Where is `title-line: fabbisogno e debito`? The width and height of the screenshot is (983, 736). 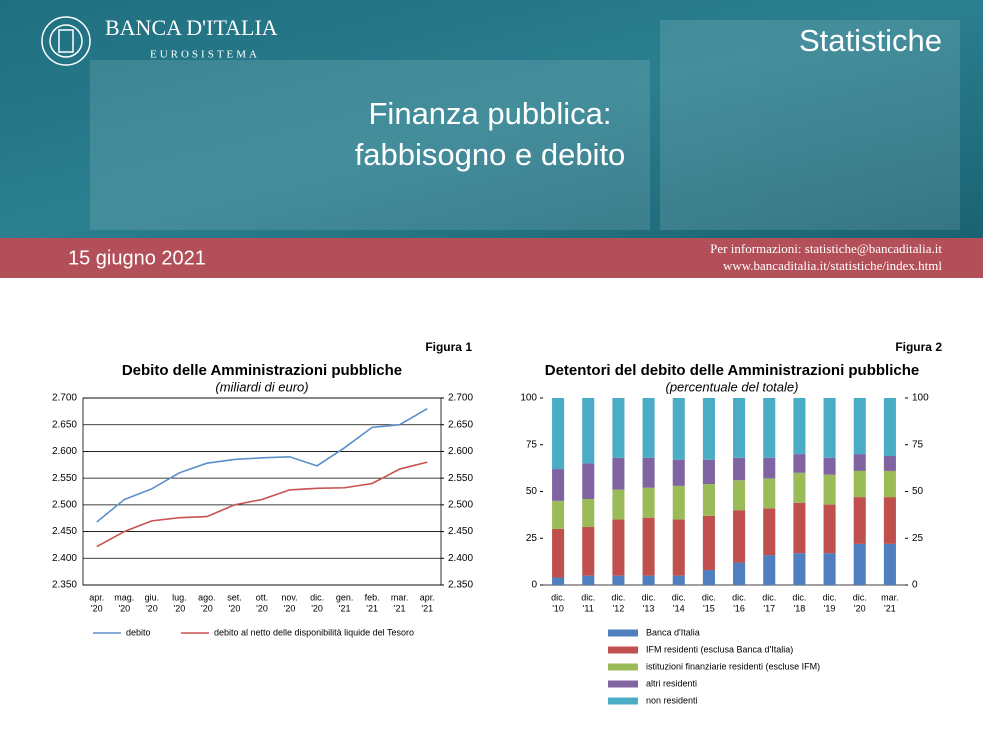
title-line: fabbisogno e debito is located at coordinates (490, 154).